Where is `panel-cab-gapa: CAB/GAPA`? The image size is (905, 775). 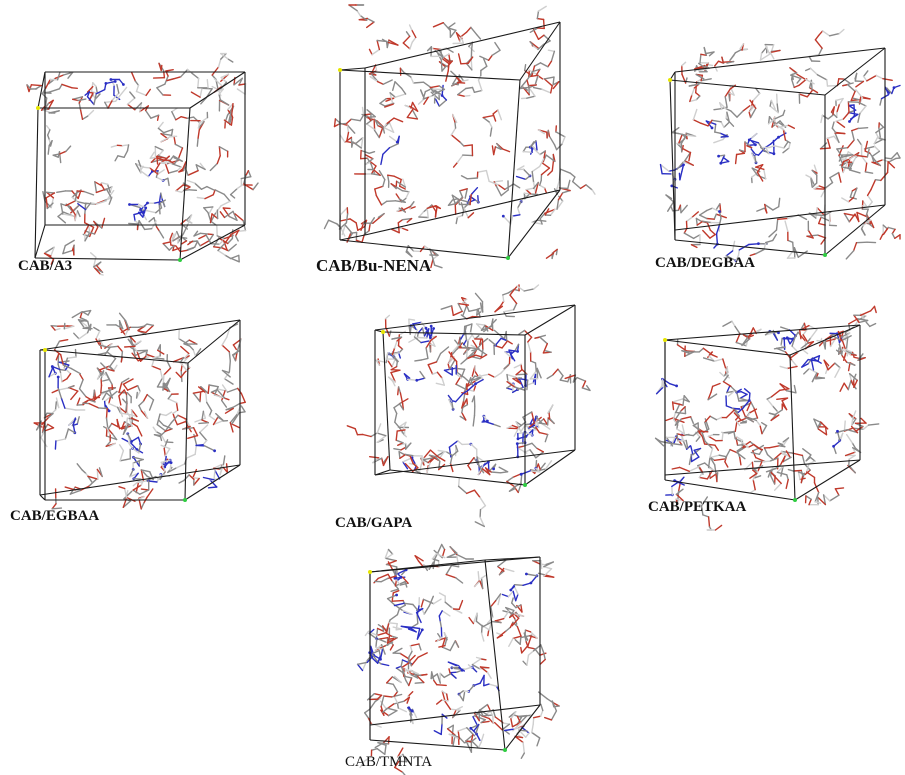 panel-cab-gapa: CAB/GAPA is located at coordinates (463, 409).